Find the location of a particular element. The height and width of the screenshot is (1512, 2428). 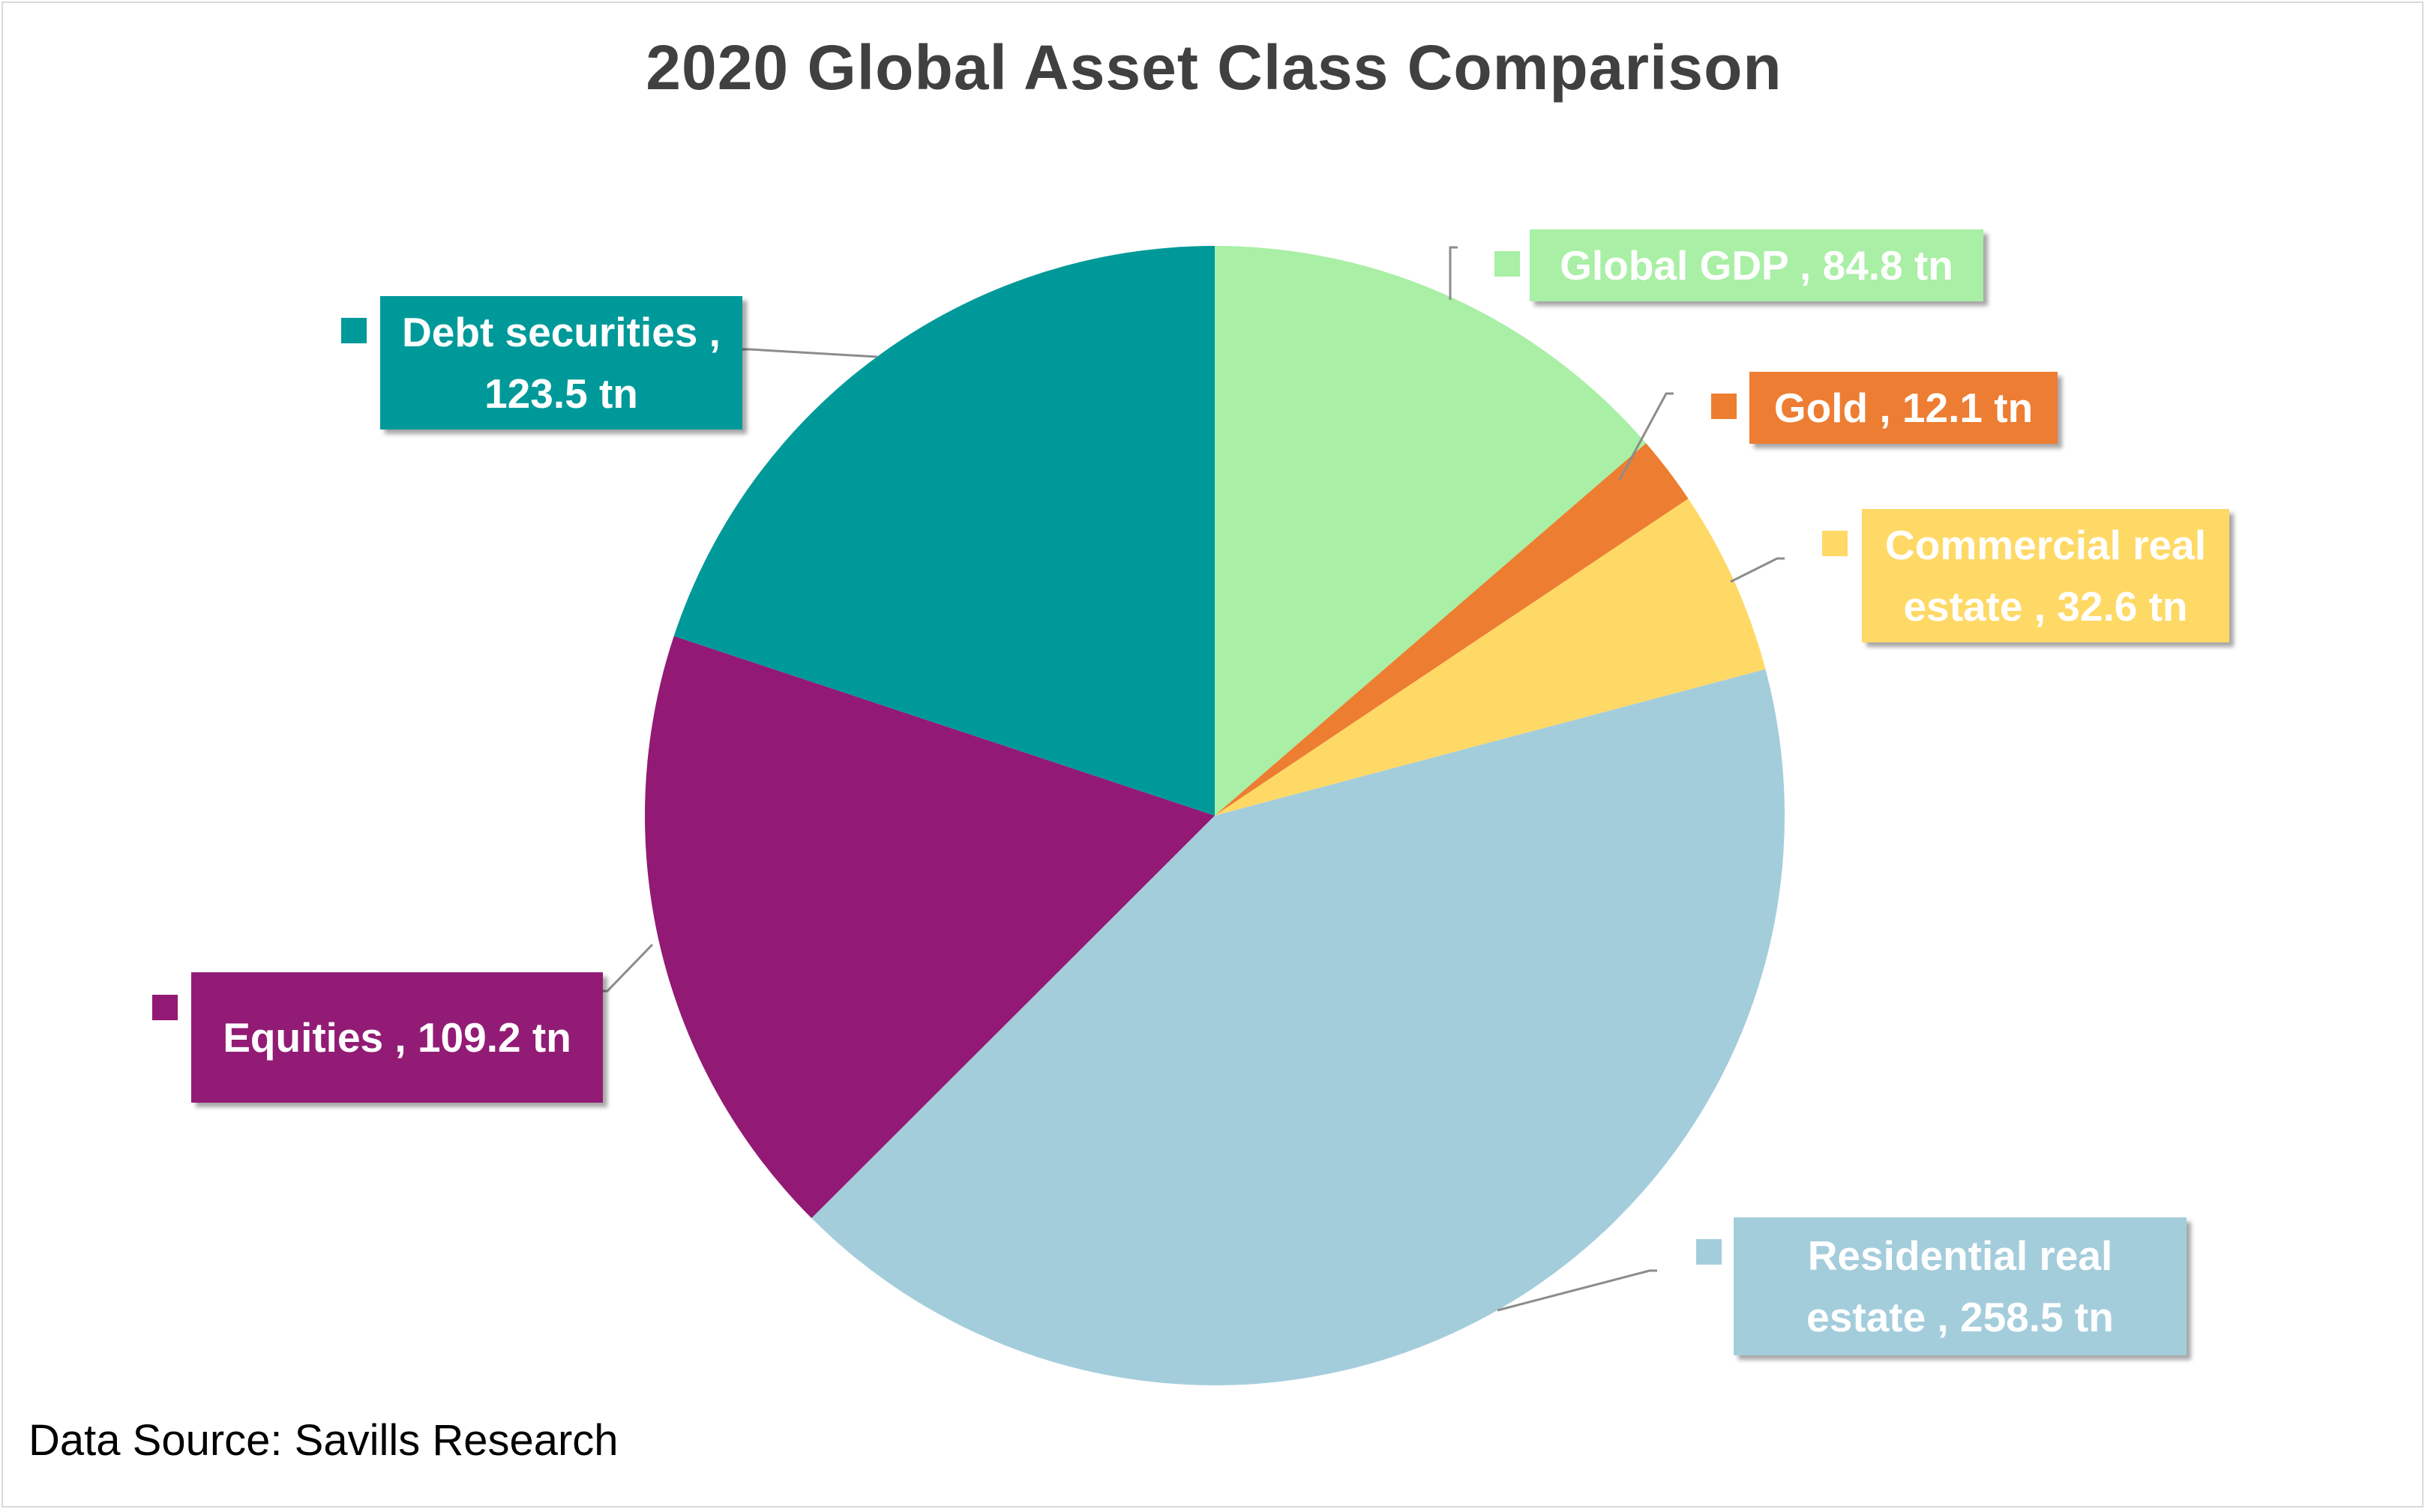

label-box-global-gdp is located at coordinates (1756, 265).